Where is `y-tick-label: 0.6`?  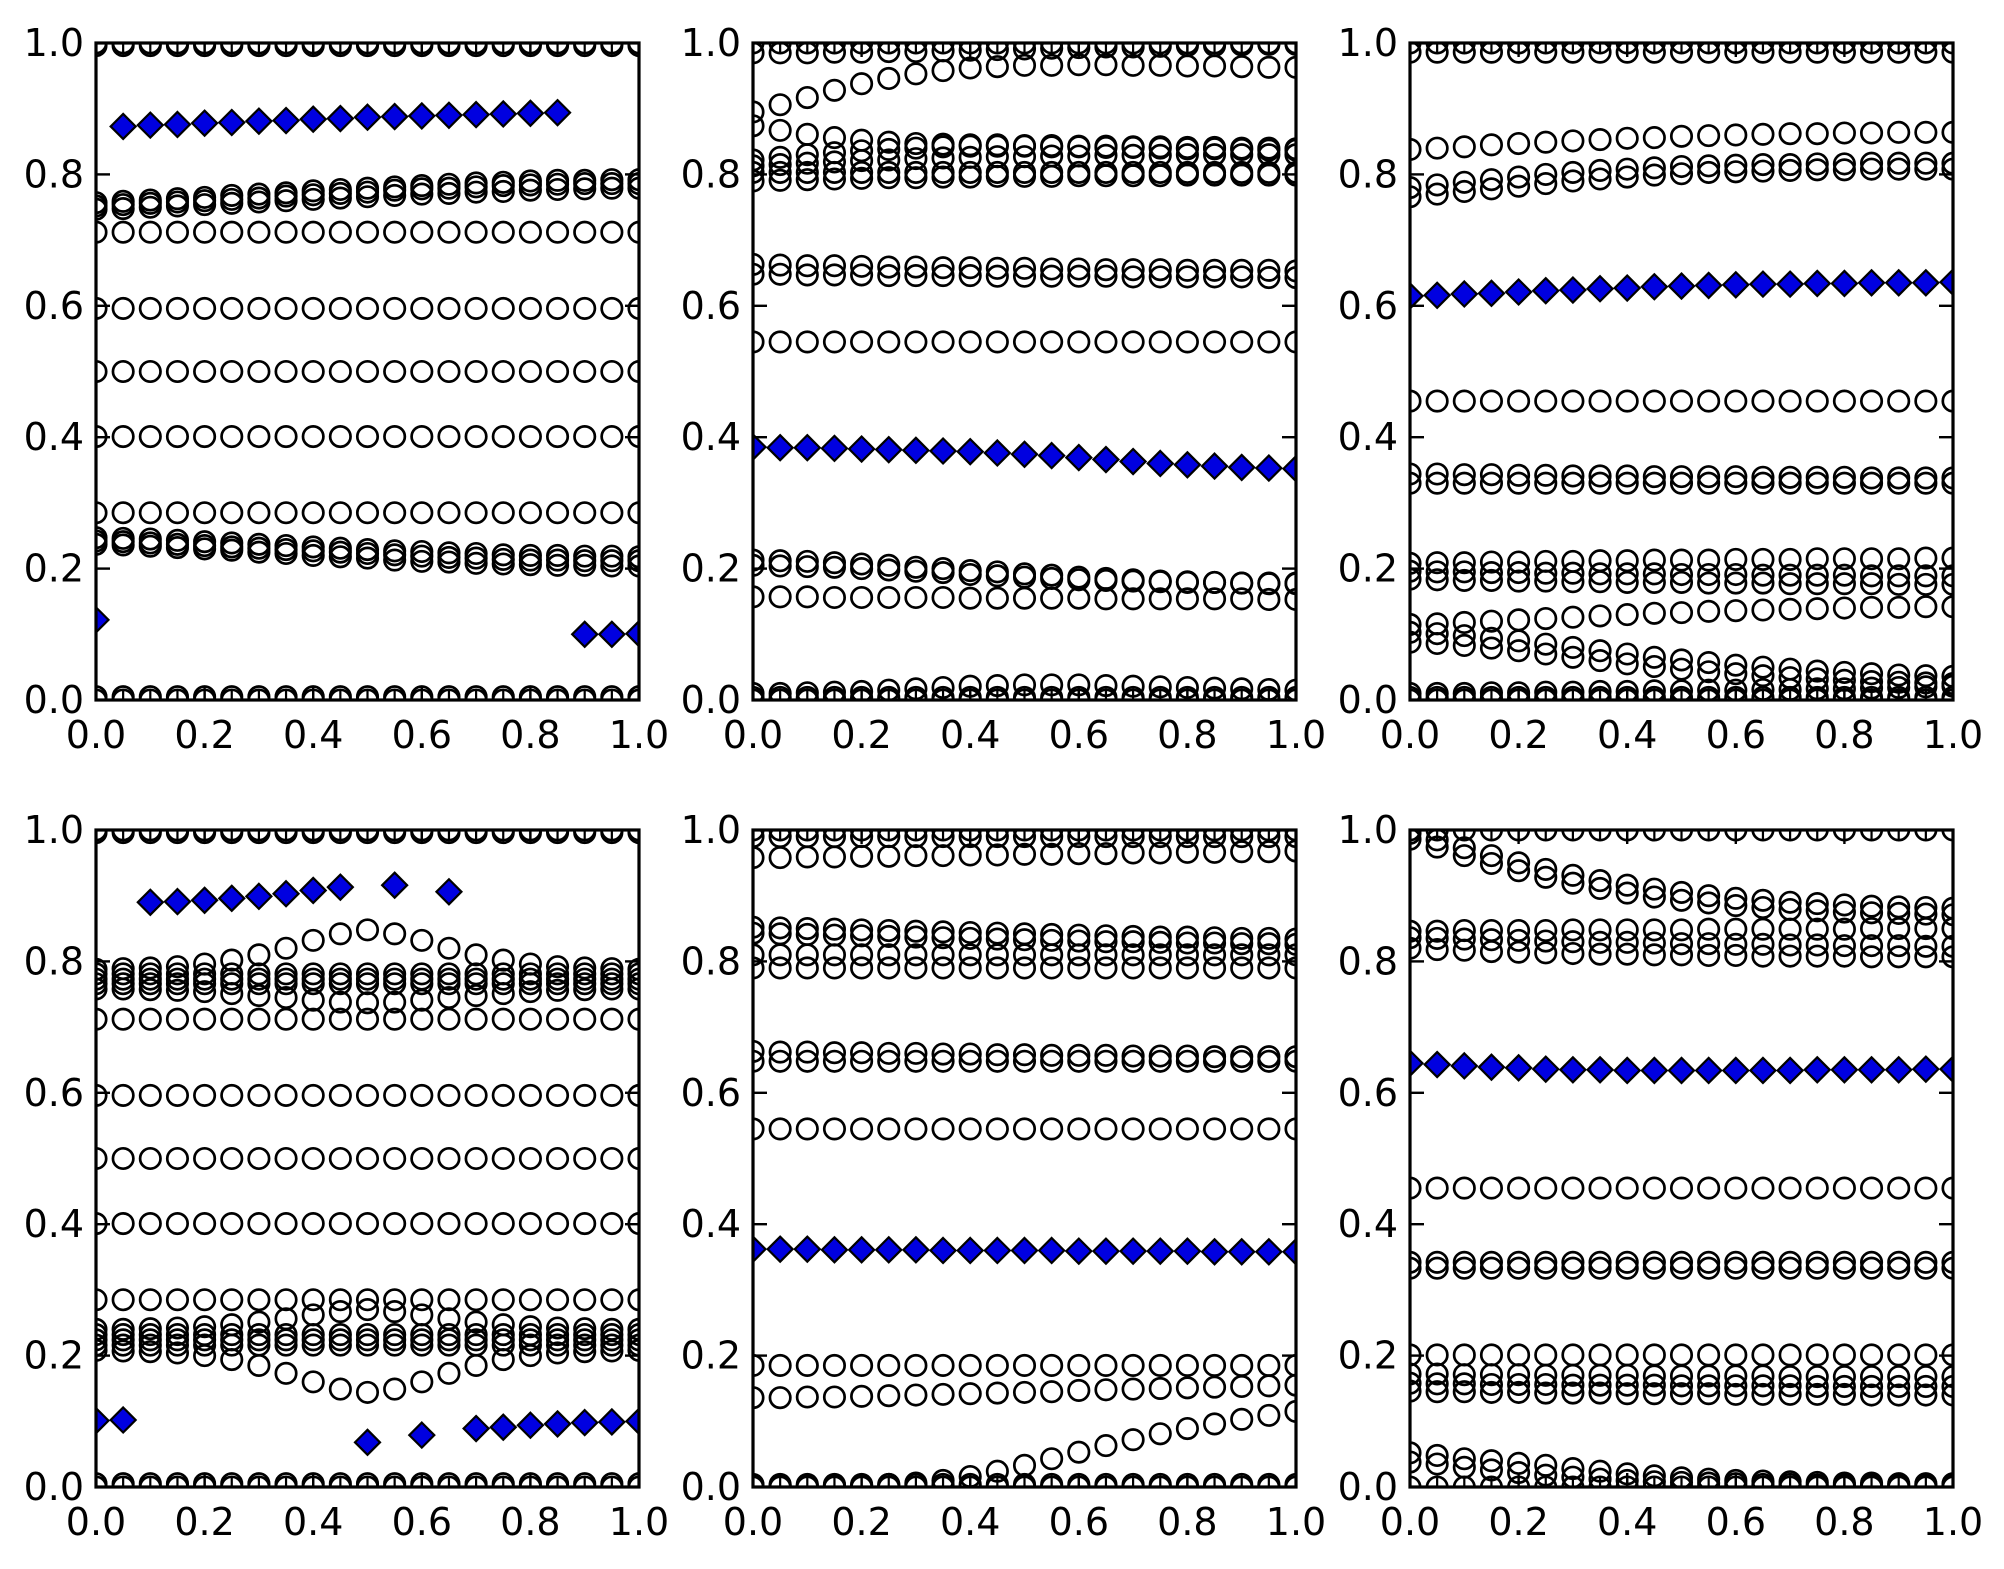
y-tick-label: 0.6 is located at coordinates (711, 306).